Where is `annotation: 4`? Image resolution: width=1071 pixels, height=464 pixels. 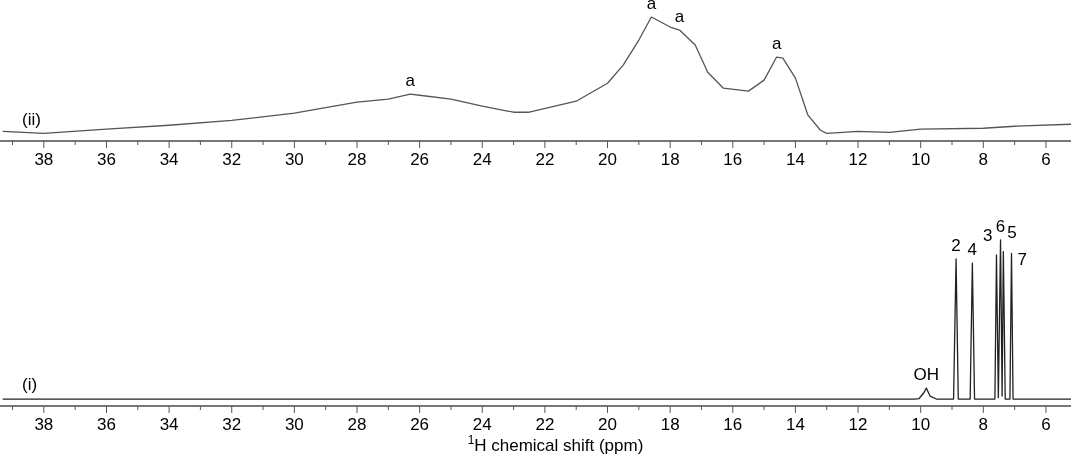
annotation: 4 is located at coordinates (972, 250).